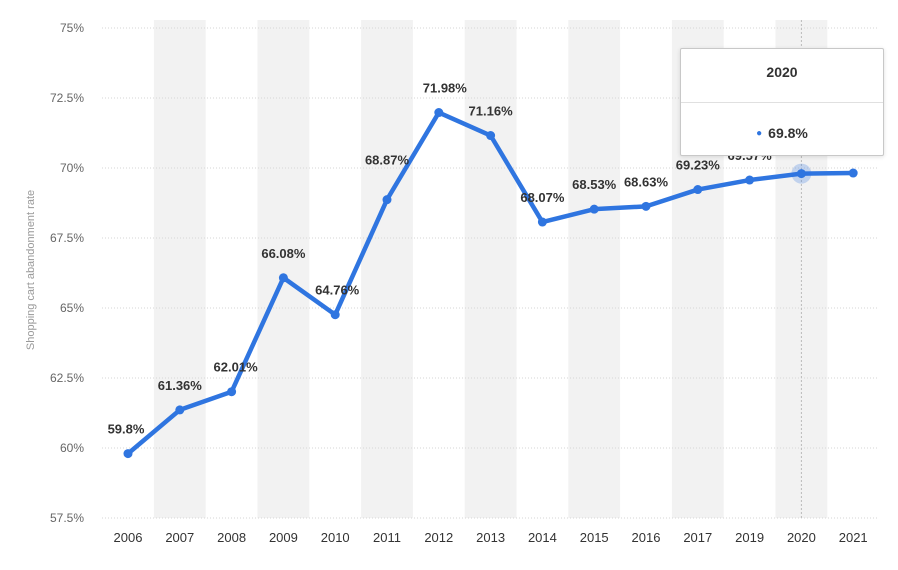 This screenshot has width=898, height=570. What do you see at coordinates (283, 253) in the screenshot?
I see `data-label: 66.08%` at bounding box center [283, 253].